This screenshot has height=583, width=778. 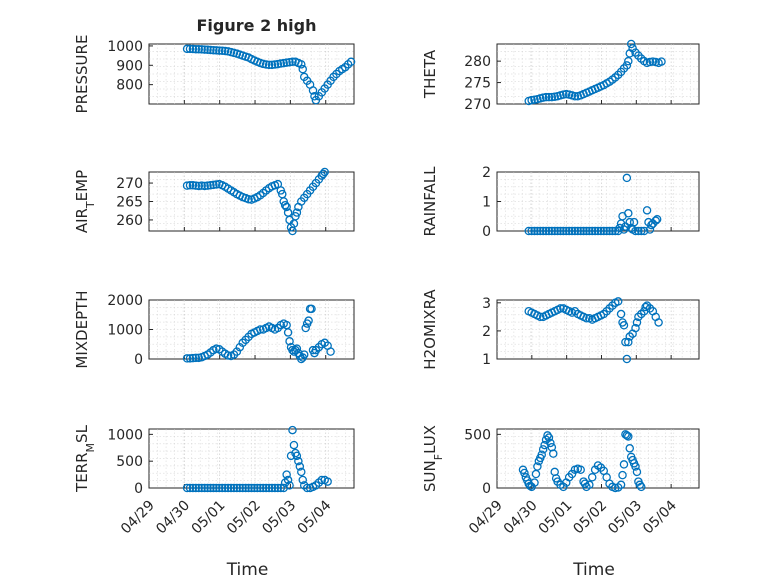 I want to click on y-tick-label: 2, so click(x=486, y=332).